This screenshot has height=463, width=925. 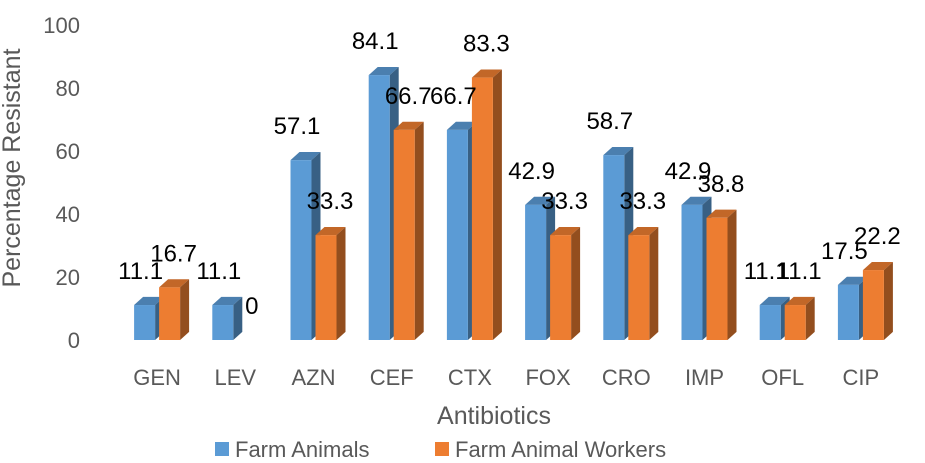 I want to click on y-axis-ticks: 0 20 40 60 80 100, so click(x=61, y=183).